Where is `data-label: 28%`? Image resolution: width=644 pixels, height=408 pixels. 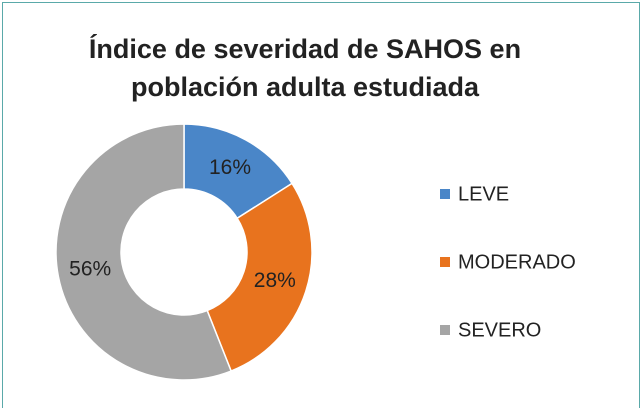 data-label: 28% is located at coordinates (275, 280).